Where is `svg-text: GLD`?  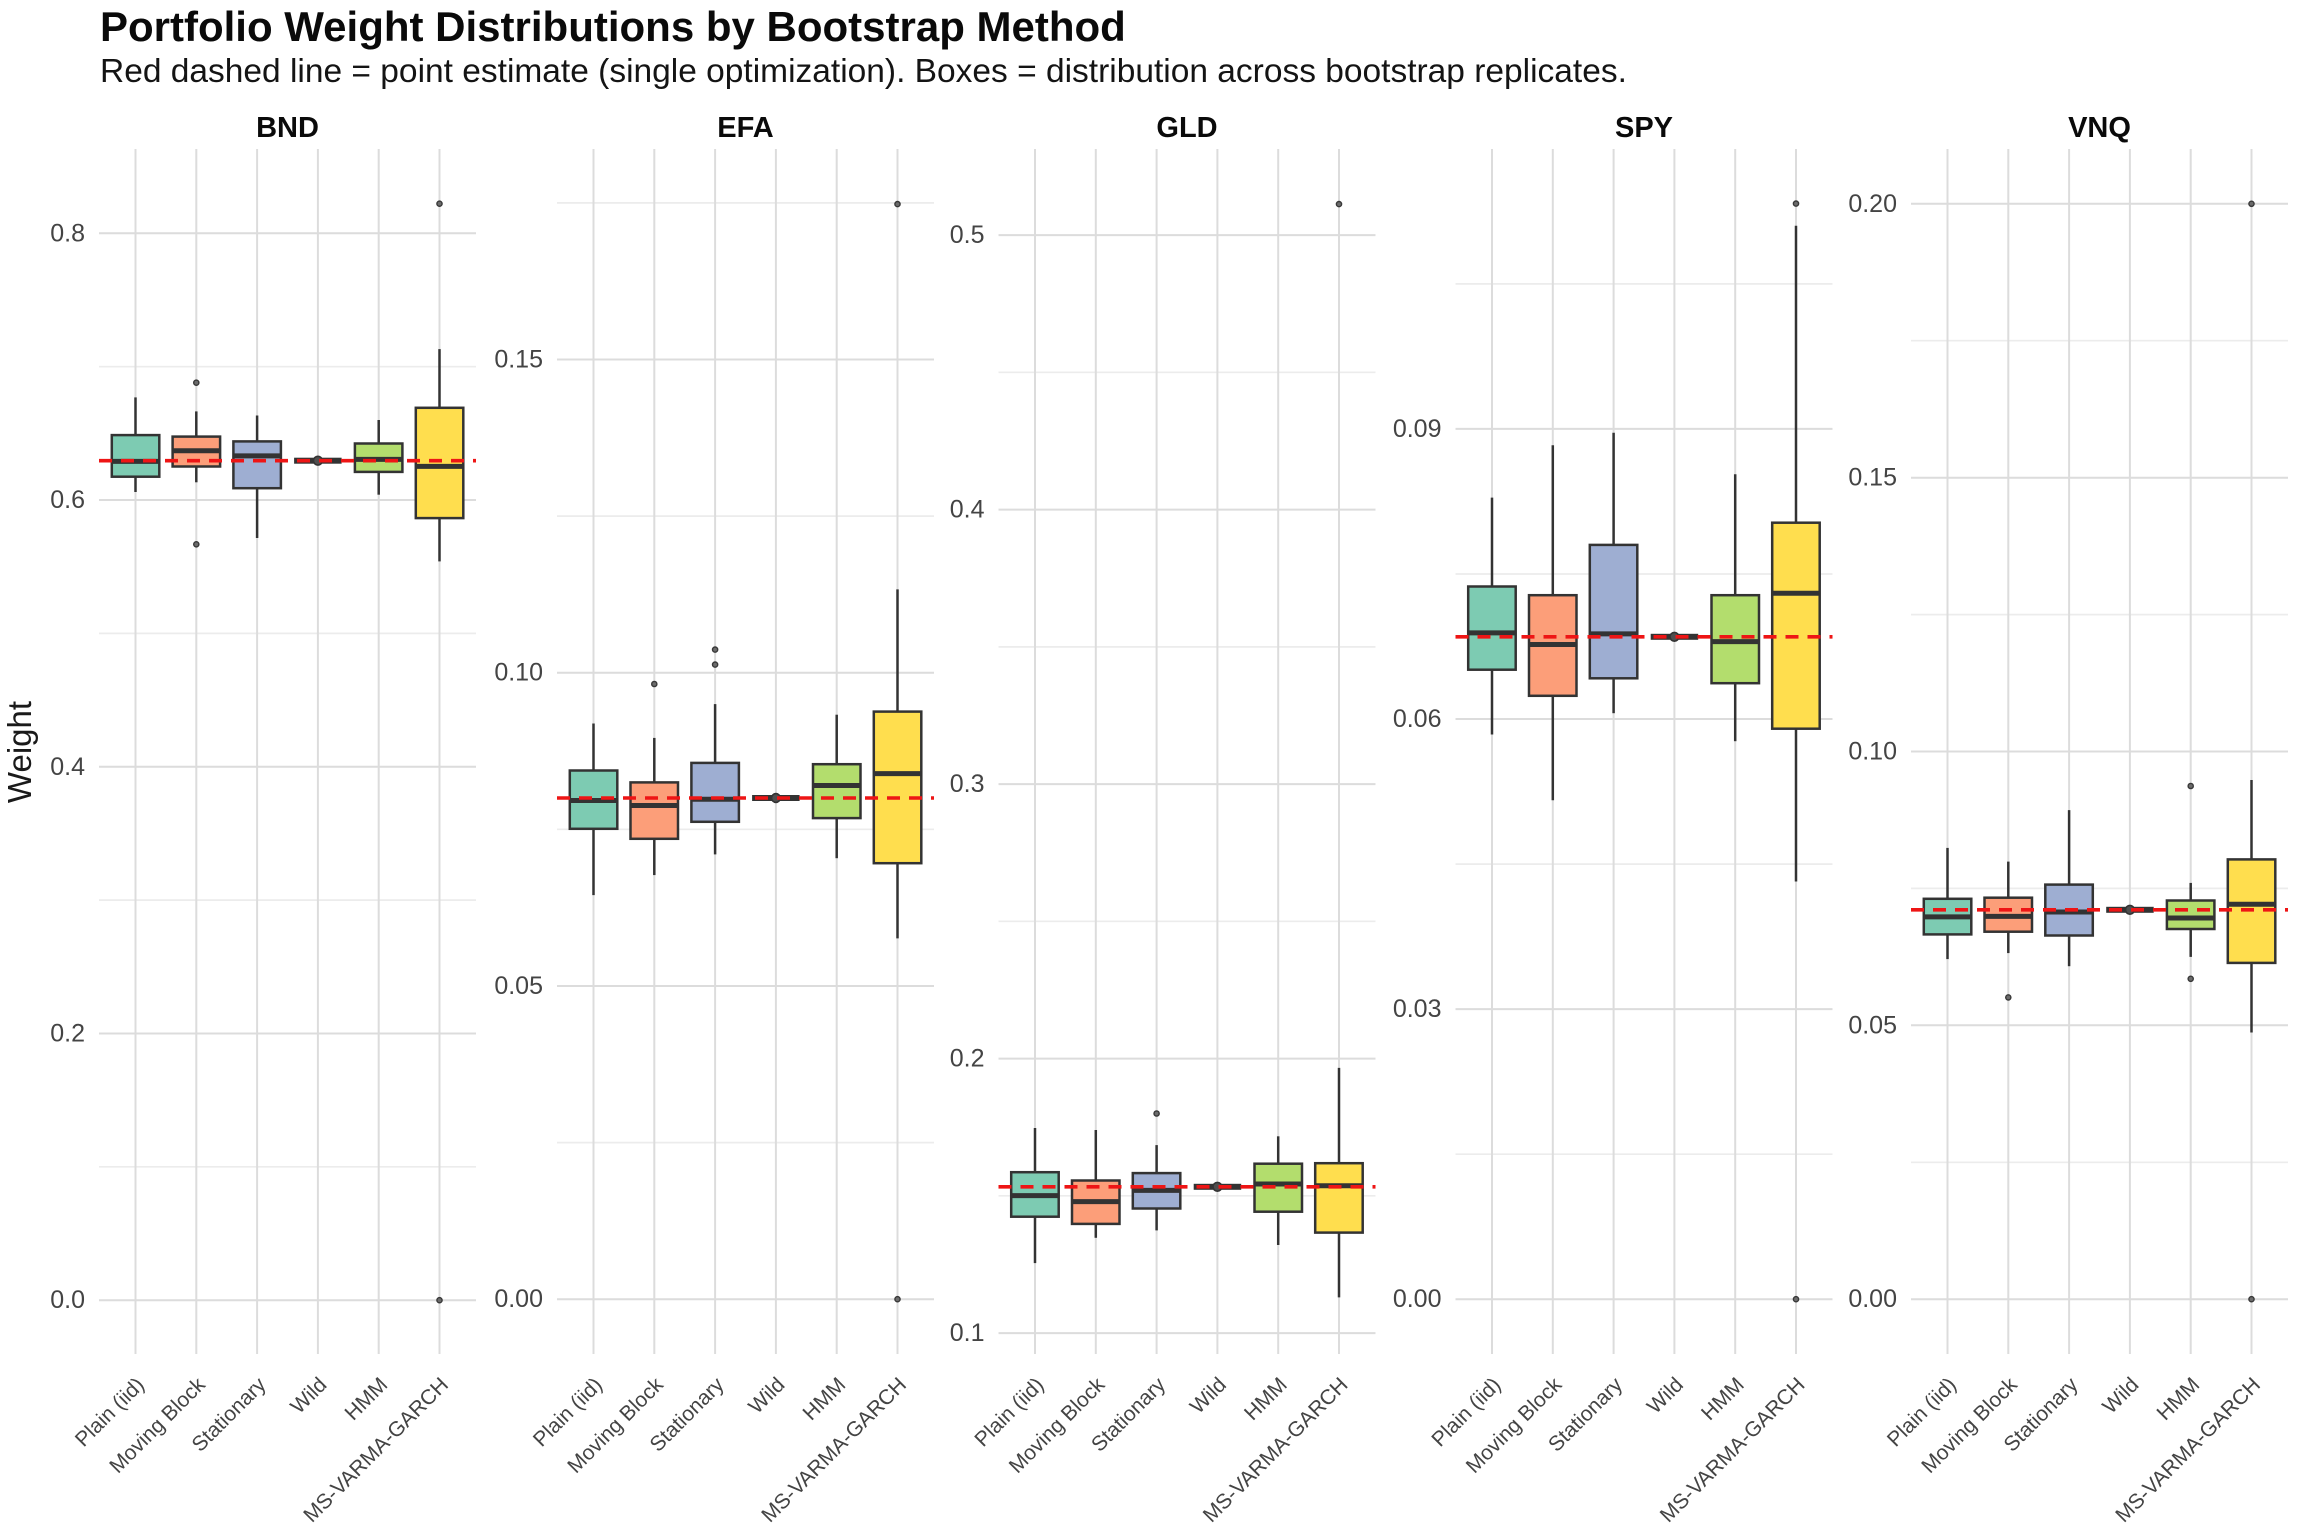
svg-text: GLD is located at coordinates (1186, 128).